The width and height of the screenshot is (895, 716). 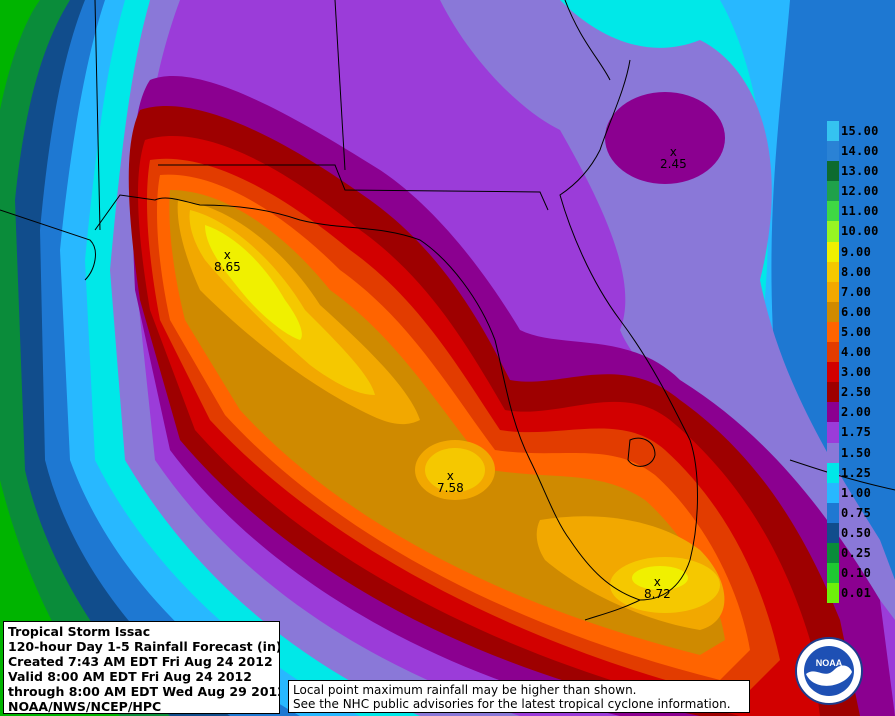 What do you see at coordinates (450, 488) in the screenshot?
I see `max-value: 7.58` at bounding box center [450, 488].